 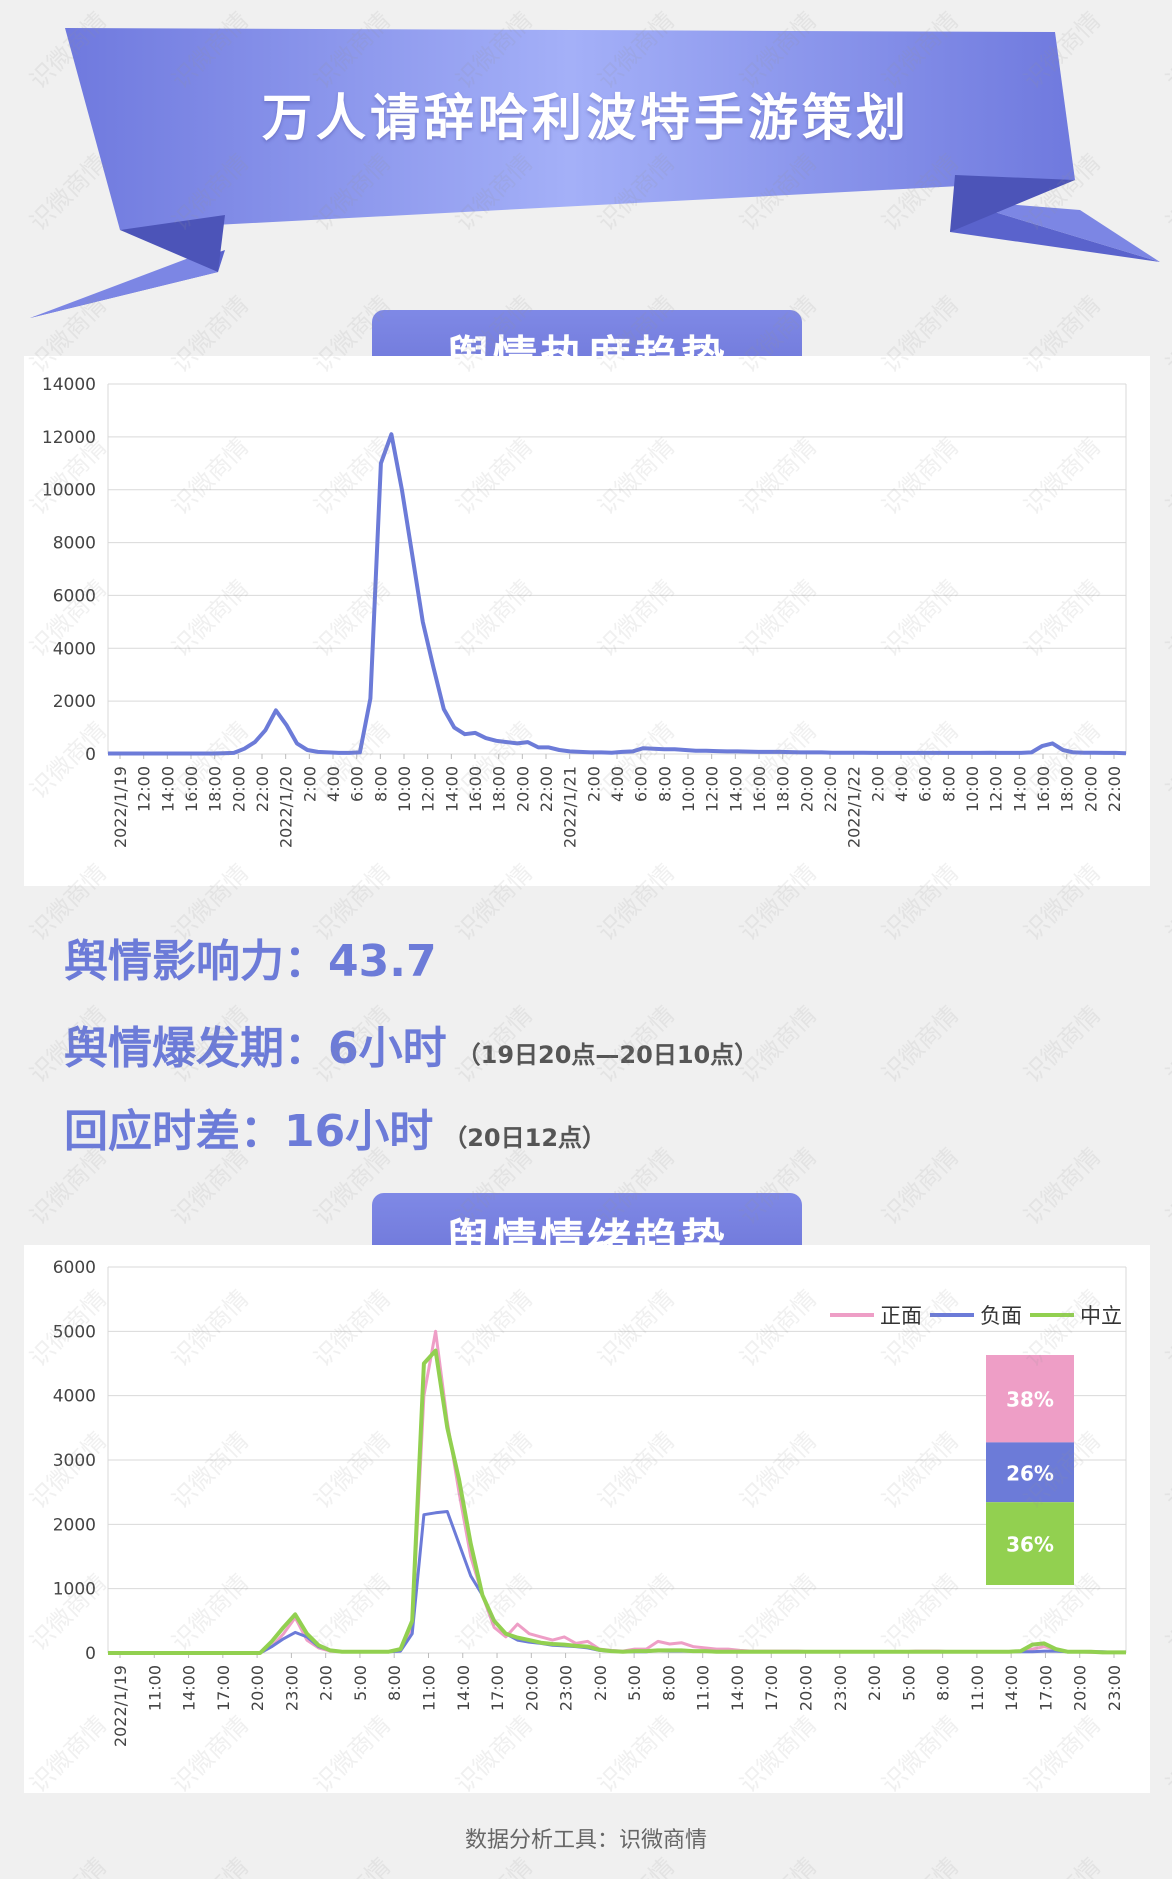 I want to click on x-tick-label: 2022/1/21, so click(x=570, y=807).